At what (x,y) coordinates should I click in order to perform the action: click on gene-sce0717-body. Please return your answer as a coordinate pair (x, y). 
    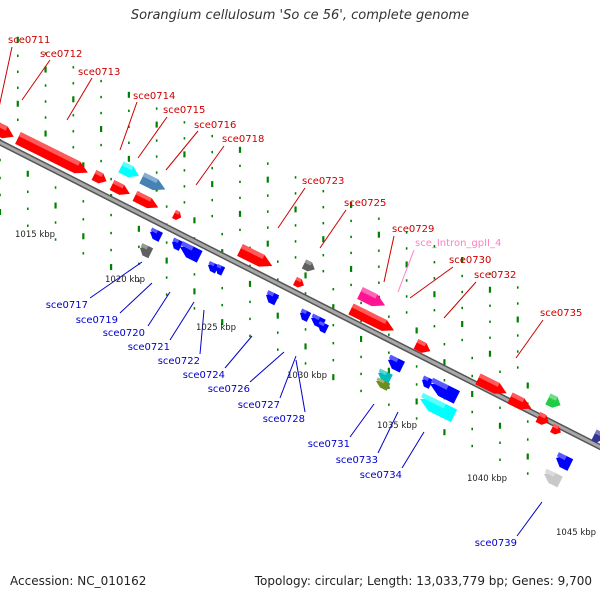
    Looking at the image, I should click on (156, 235).